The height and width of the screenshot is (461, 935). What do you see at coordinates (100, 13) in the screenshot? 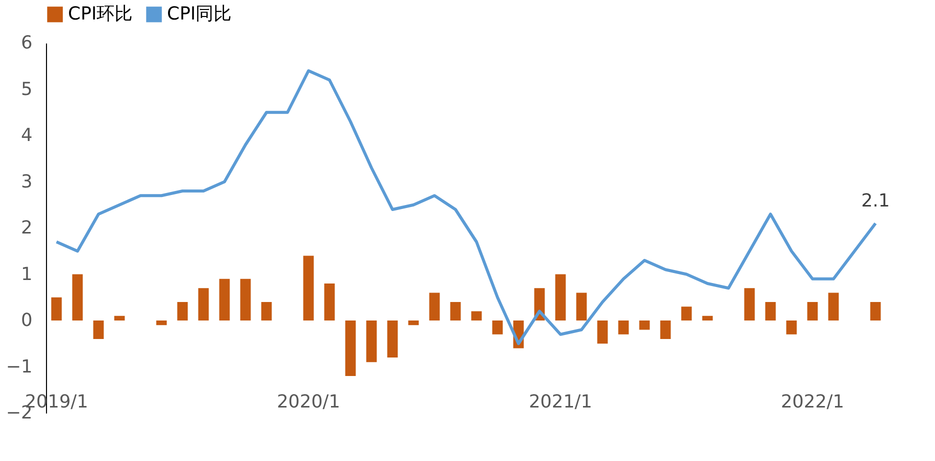
I see `legend-label: CPI环比` at bounding box center [100, 13].